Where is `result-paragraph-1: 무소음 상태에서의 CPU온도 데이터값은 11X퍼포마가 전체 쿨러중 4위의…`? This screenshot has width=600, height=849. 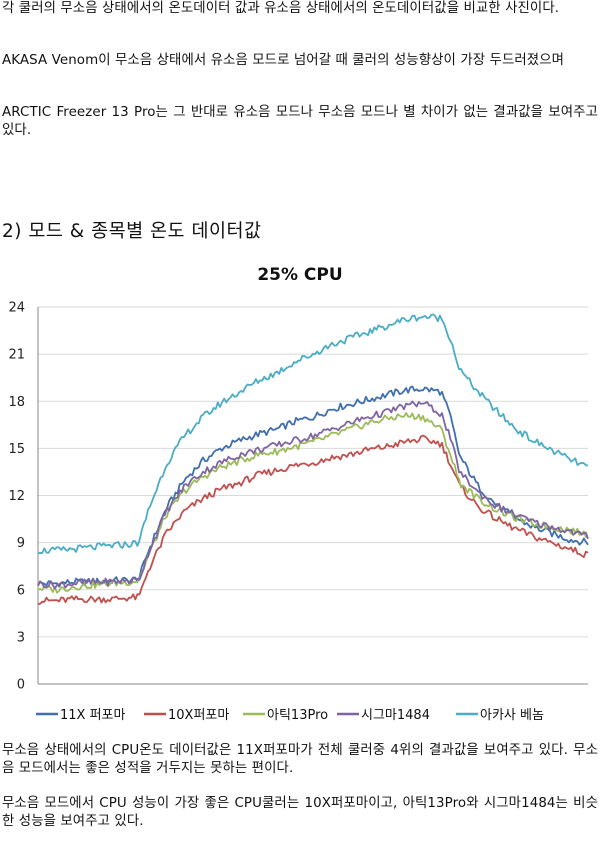
result-paragraph-1: 무소음 상태에서의 CPU온도 데이터값은 11X퍼포마가 전체 쿨러중 4위의… is located at coordinates (300, 759).